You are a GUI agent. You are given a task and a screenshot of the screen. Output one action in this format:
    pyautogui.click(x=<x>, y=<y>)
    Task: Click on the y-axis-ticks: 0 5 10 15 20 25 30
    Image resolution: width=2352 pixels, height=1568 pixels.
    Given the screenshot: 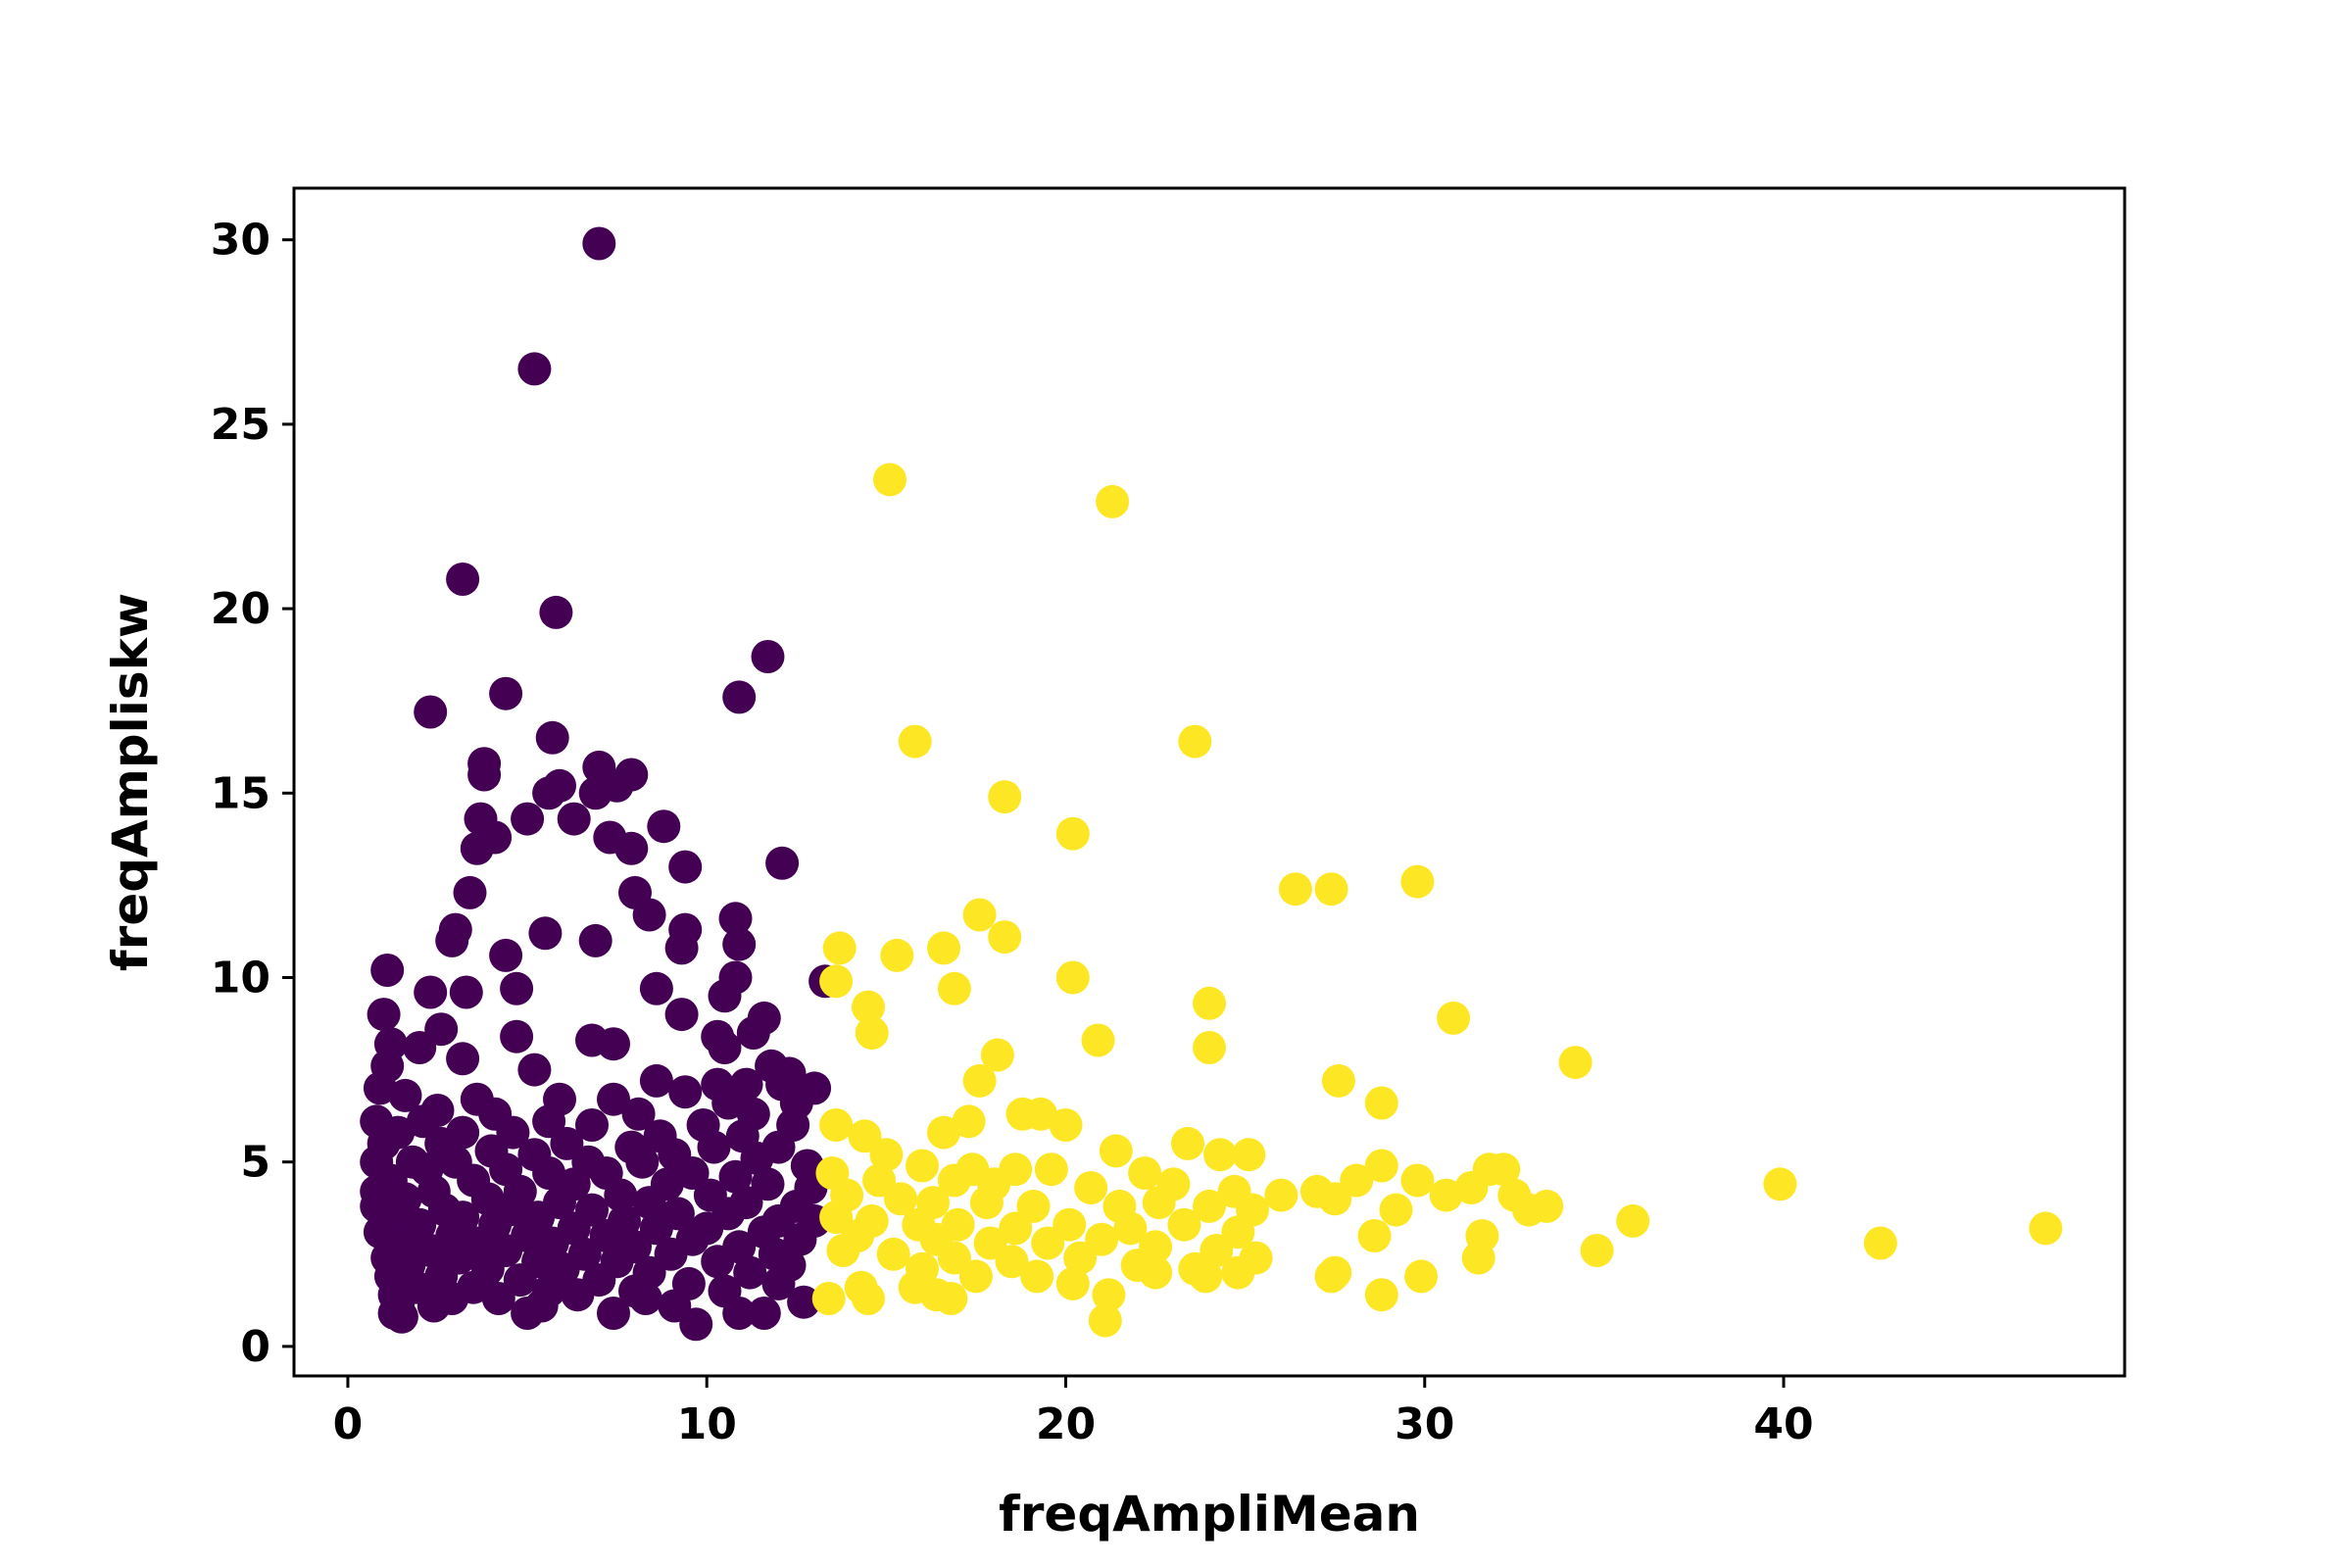 What is the action you would take?
    pyautogui.click(x=253, y=794)
    